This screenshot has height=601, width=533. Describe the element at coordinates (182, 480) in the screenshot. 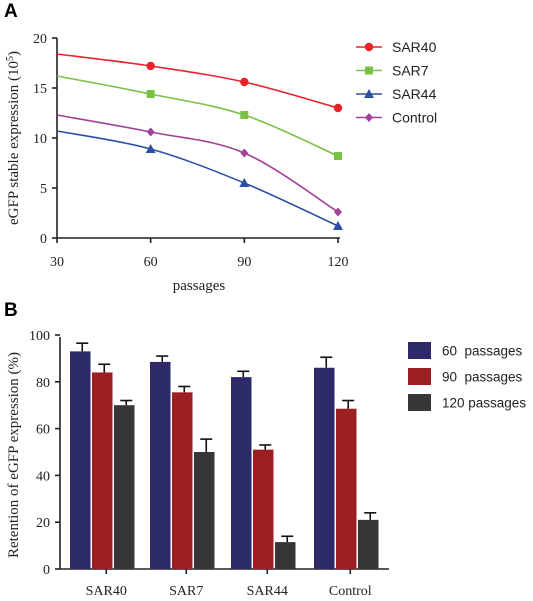

I see `bar-sar7-90-passages` at that location.